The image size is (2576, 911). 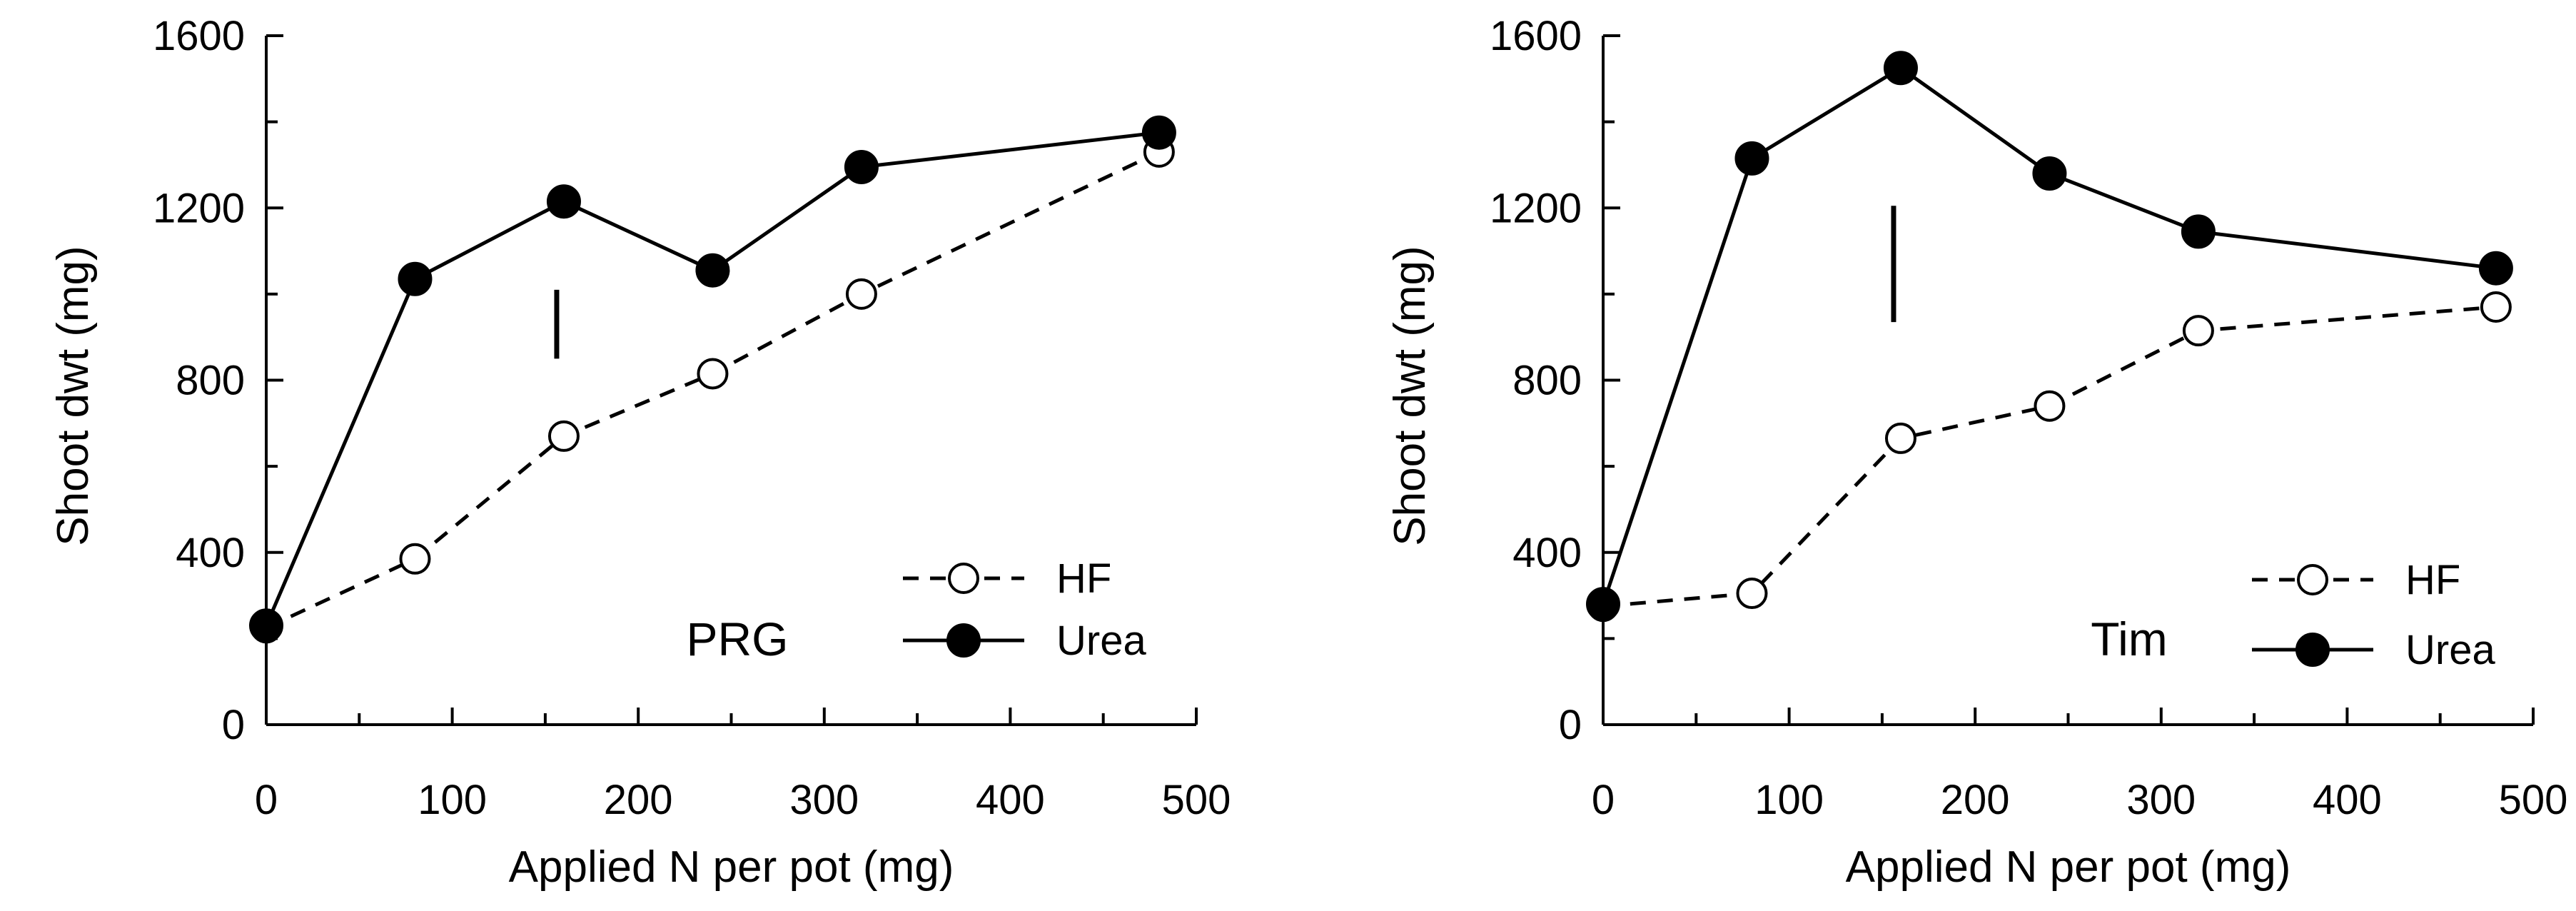 What do you see at coordinates (2129, 639) in the screenshot?
I see `panel-label: Tim` at bounding box center [2129, 639].